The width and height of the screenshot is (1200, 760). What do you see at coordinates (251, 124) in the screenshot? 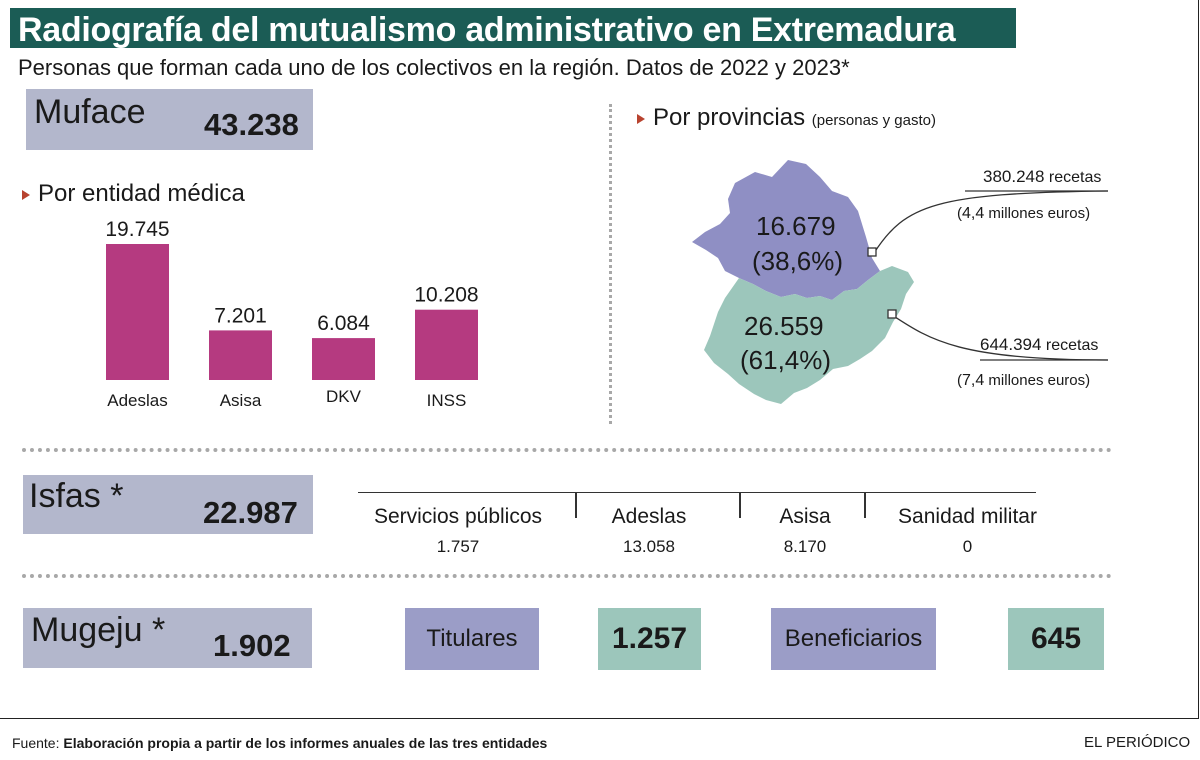
I see `muface-total: 43.238` at bounding box center [251, 124].